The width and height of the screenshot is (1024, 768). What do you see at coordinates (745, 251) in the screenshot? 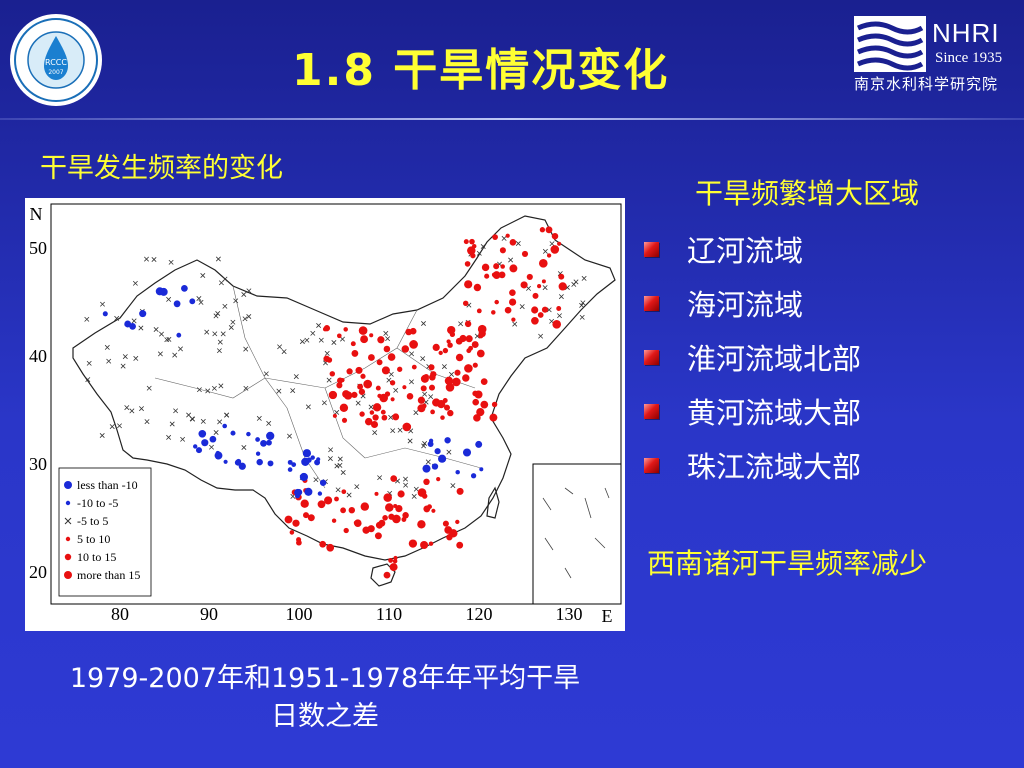
I see `region-label: 辽河流域` at bounding box center [745, 251].